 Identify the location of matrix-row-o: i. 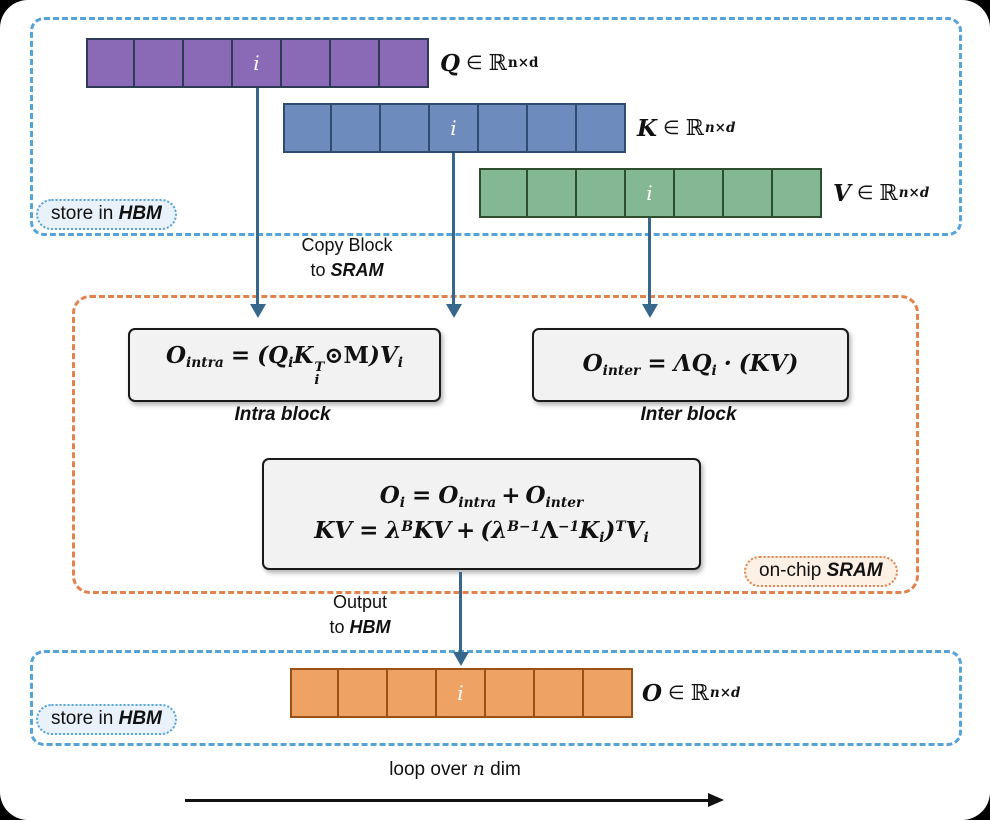
(461, 693).